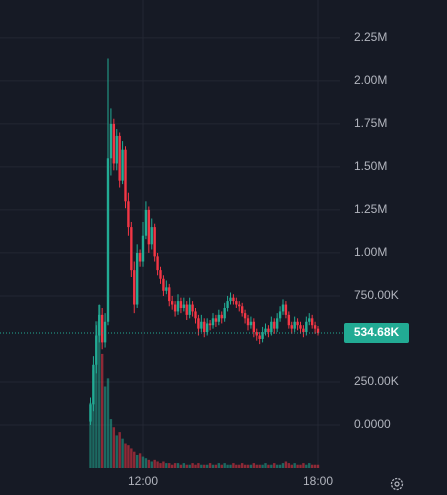 This screenshot has width=447, height=495. Describe the element at coordinates (143, 481) in the screenshot. I see `x-tick-label: 12:00` at that location.